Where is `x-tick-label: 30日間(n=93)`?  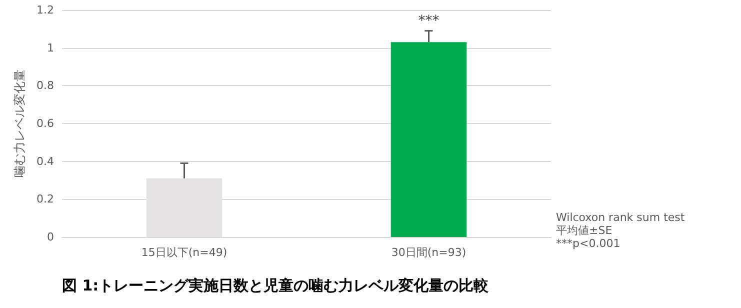 x-tick-label: 30日間(n=93) is located at coordinates (428, 252).